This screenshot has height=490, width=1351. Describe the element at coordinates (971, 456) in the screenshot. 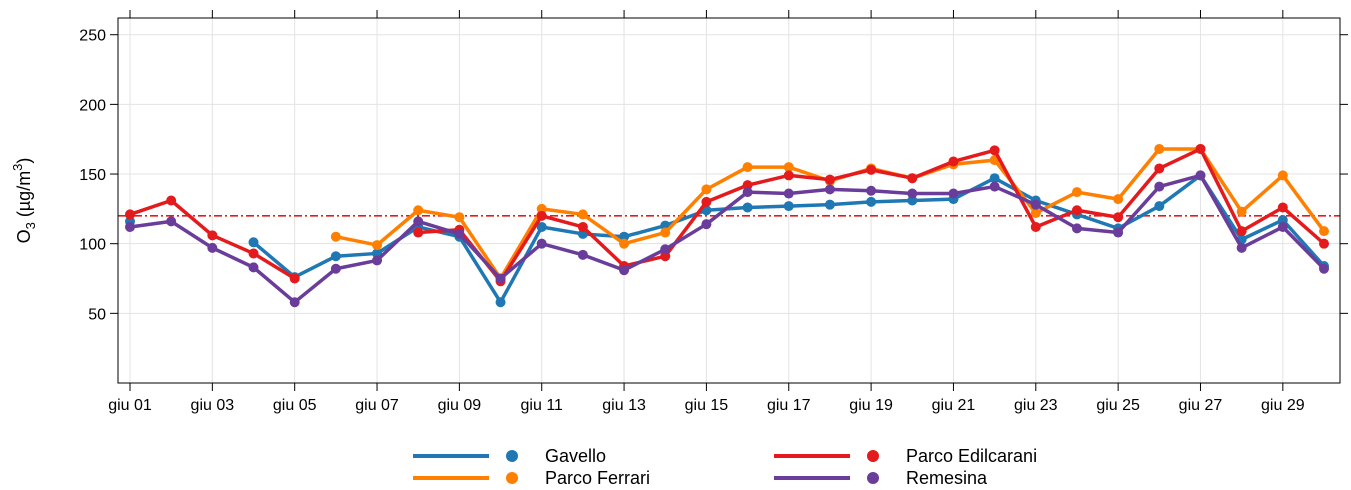

I see `legend-label: Parco Edilcarani` at that location.